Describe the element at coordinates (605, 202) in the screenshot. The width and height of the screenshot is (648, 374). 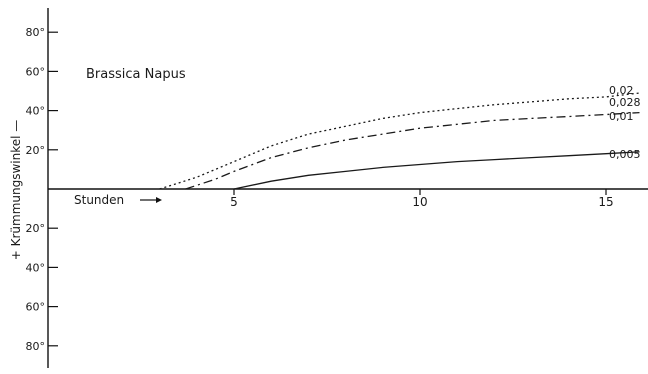
I see `x-tick-label: 15` at that location.